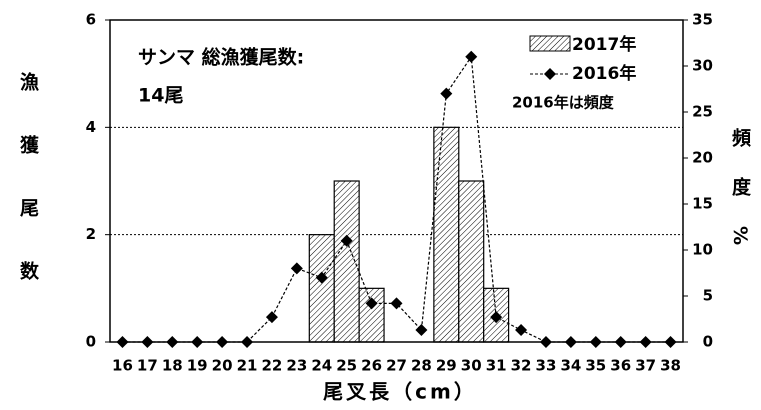  I want to click on y-tick-label: 0, so click(91, 342).